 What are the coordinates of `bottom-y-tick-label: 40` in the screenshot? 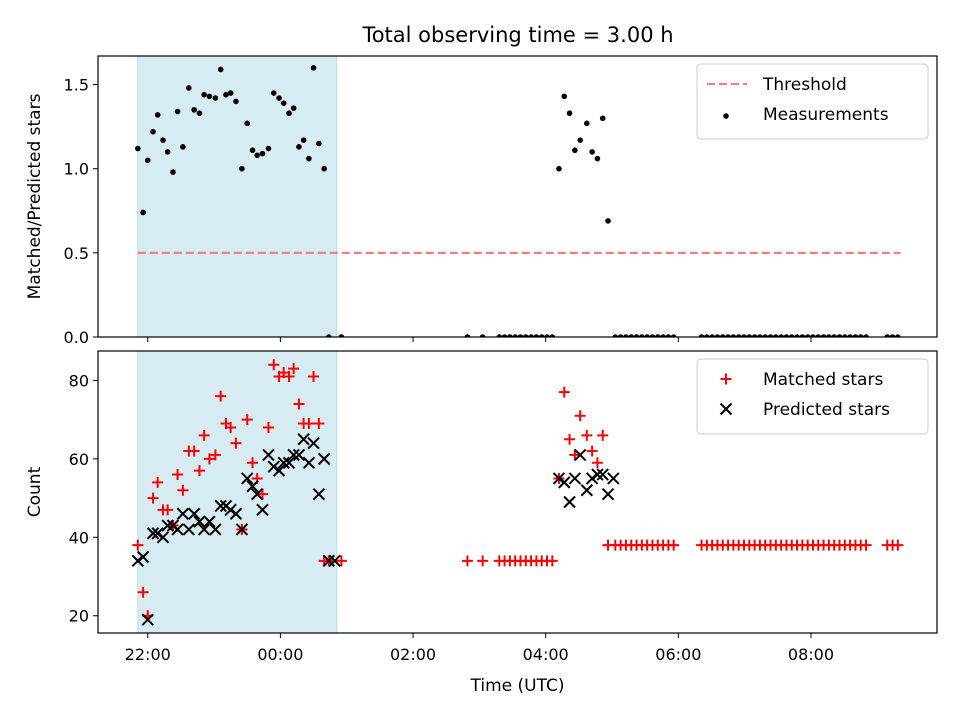 It's located at (79, 537).